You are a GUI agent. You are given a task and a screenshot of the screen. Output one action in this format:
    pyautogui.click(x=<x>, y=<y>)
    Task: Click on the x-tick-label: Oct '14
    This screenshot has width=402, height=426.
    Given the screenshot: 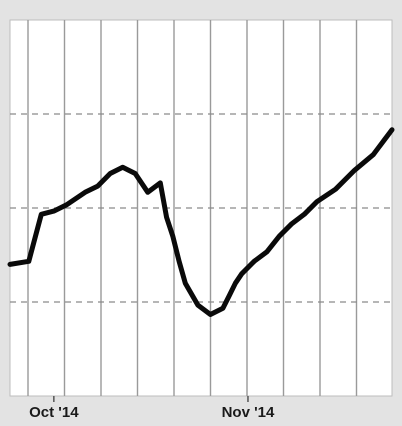 What is the action you would take?
    pyautogui.click(x=54, y=412)
    